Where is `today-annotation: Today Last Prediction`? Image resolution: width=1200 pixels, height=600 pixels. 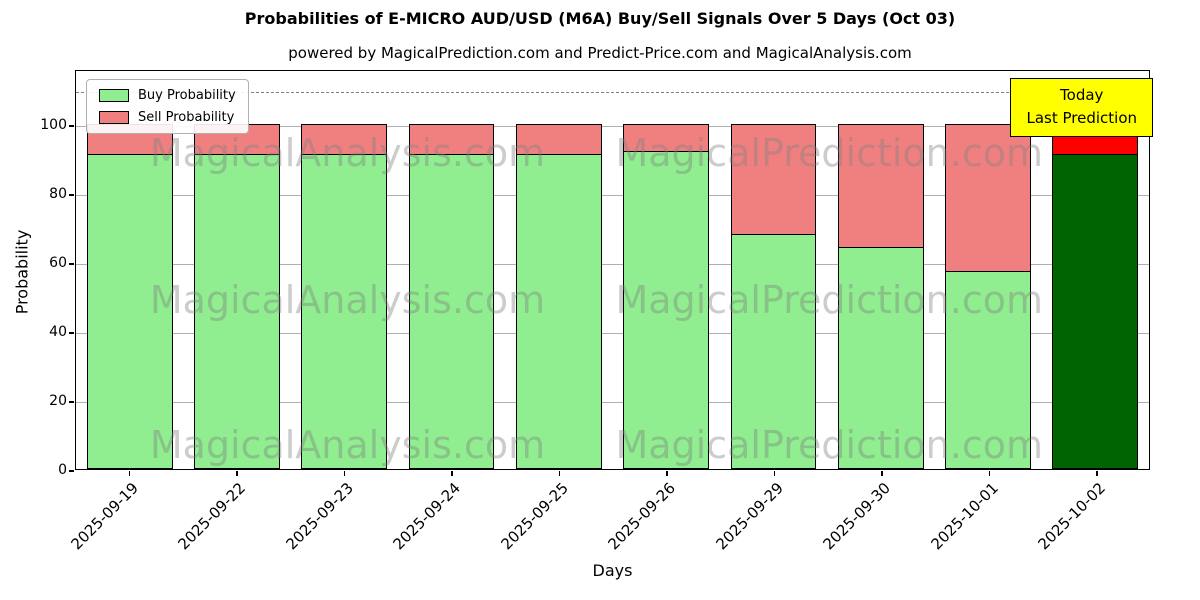 today-annotation: Today Last Prediction is located at coordinates (1081, 107).